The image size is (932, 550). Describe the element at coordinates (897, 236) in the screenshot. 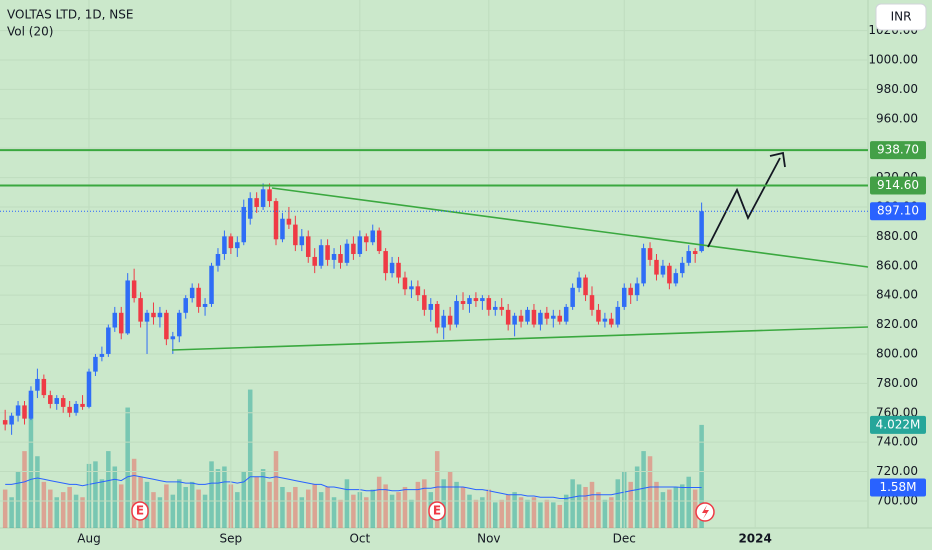

I see `y-tick-label: 880.00` at that location.